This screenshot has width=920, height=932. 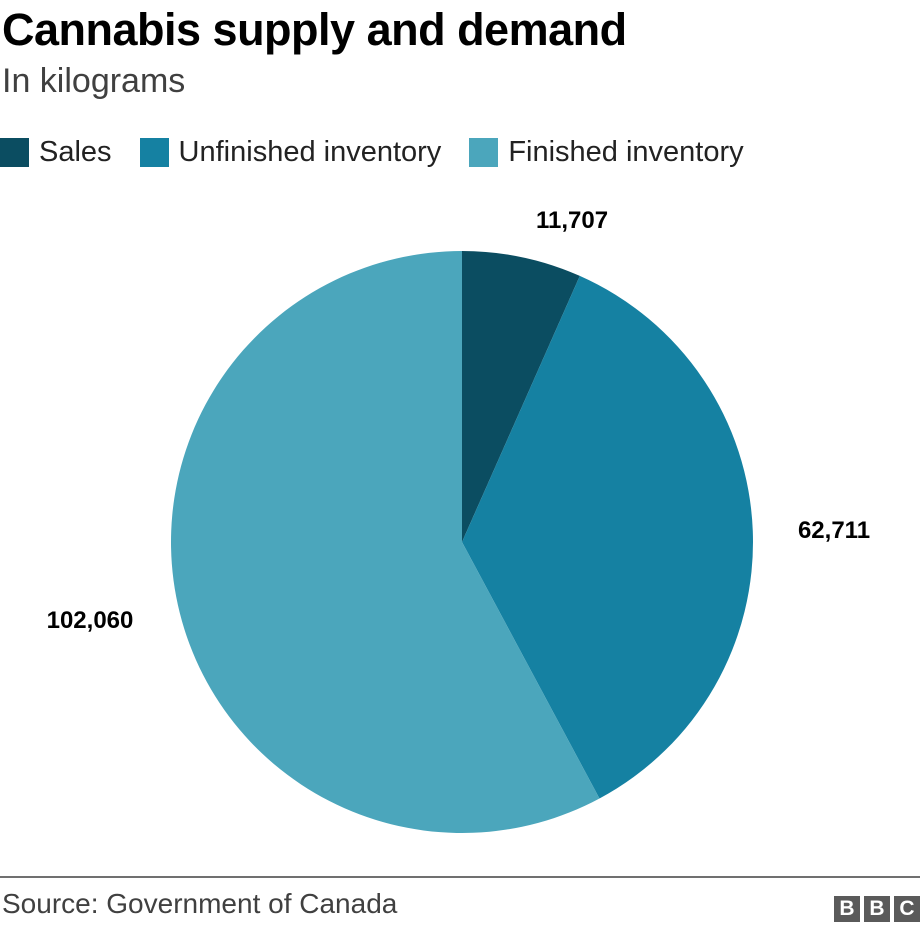 I want to click on legend-label-finished-inventory: Finished inventory, so click(x=626, y=152).